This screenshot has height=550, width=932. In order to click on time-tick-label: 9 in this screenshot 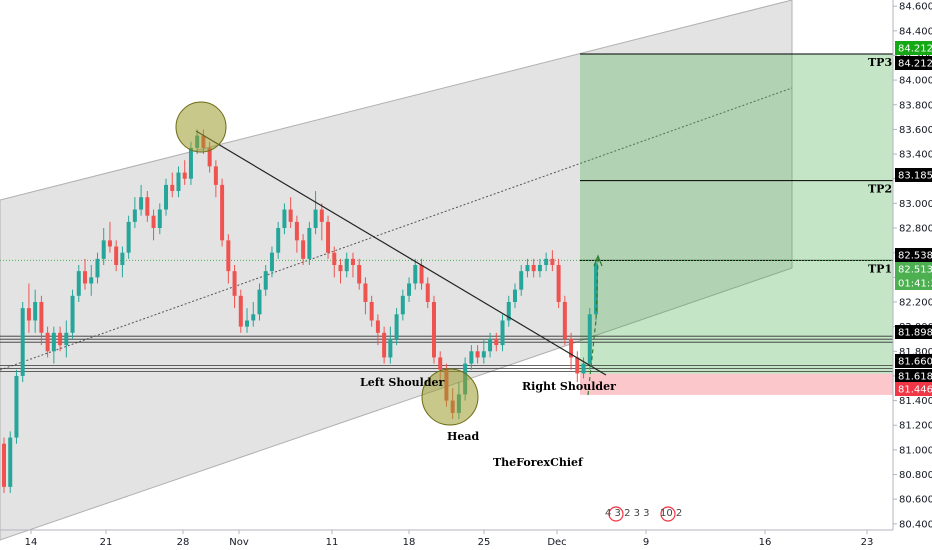, I will do `click(646, 542)`.